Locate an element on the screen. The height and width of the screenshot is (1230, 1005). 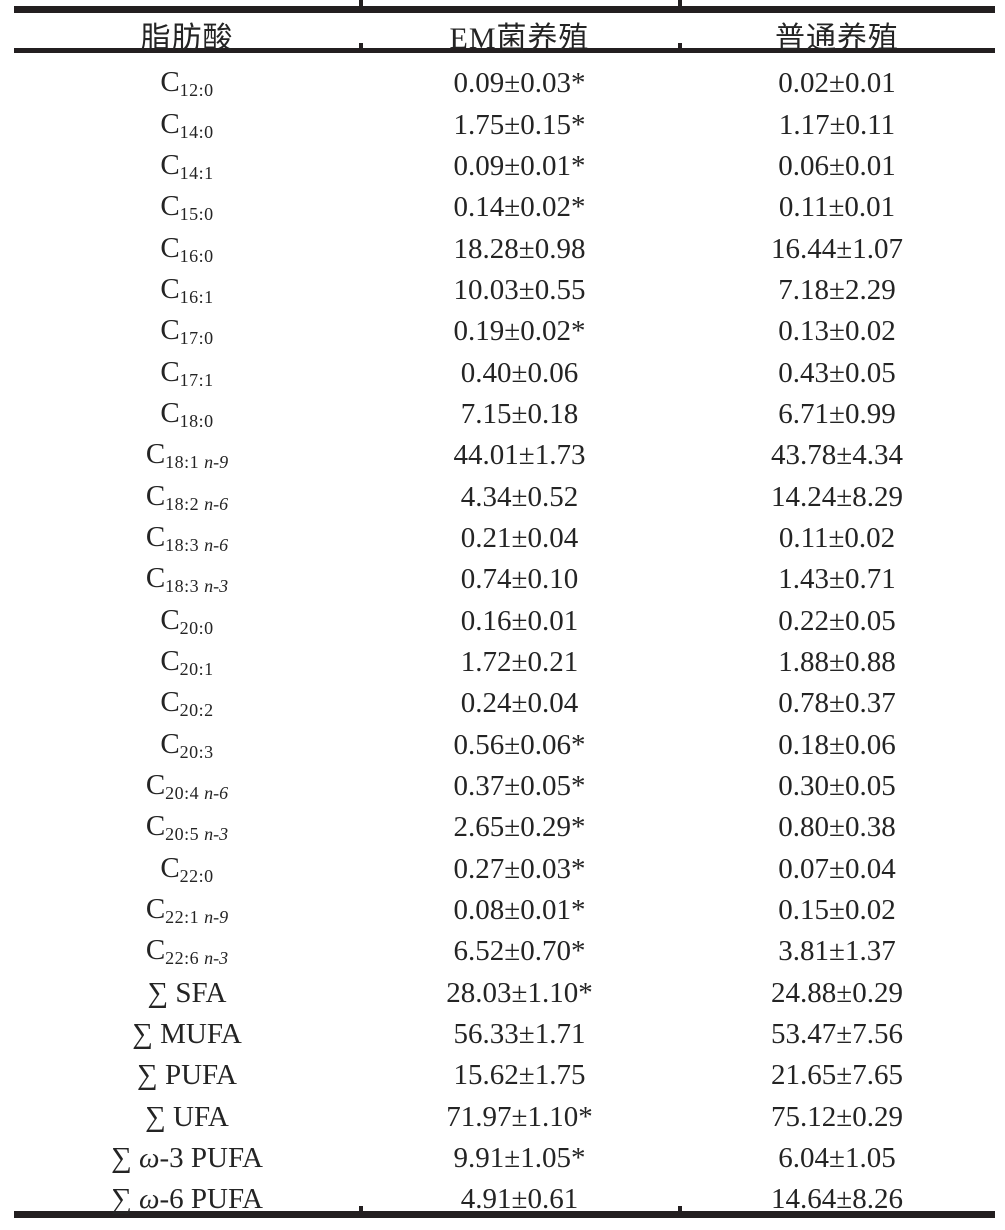
normal-culture-value: 0.11±0.01 is located at coordinates (837, 207).